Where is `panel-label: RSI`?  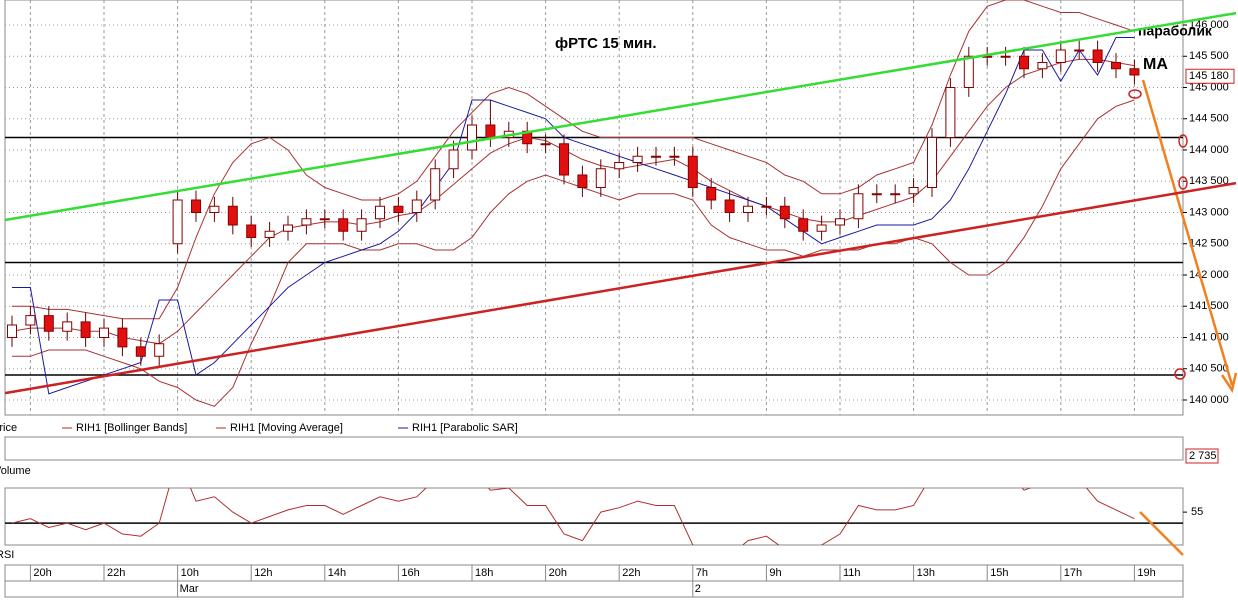
panel-label: RSI is located at coordinates (7, 555).